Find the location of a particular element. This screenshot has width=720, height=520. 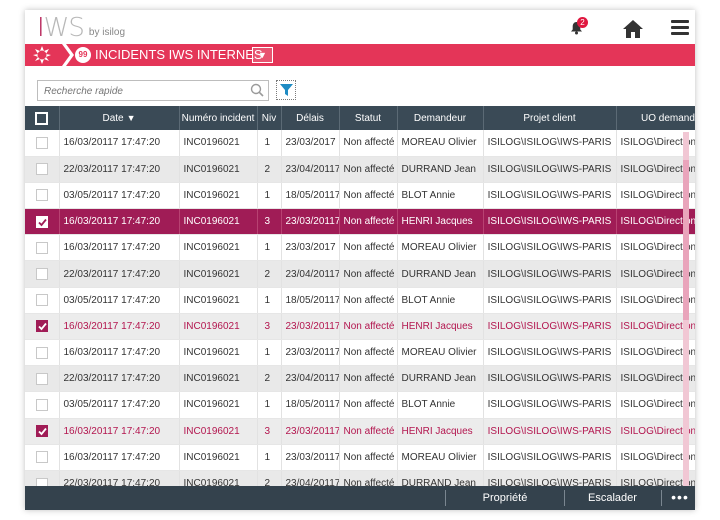

column-header-number: Numéro incident is located at coordinates (218, 118).